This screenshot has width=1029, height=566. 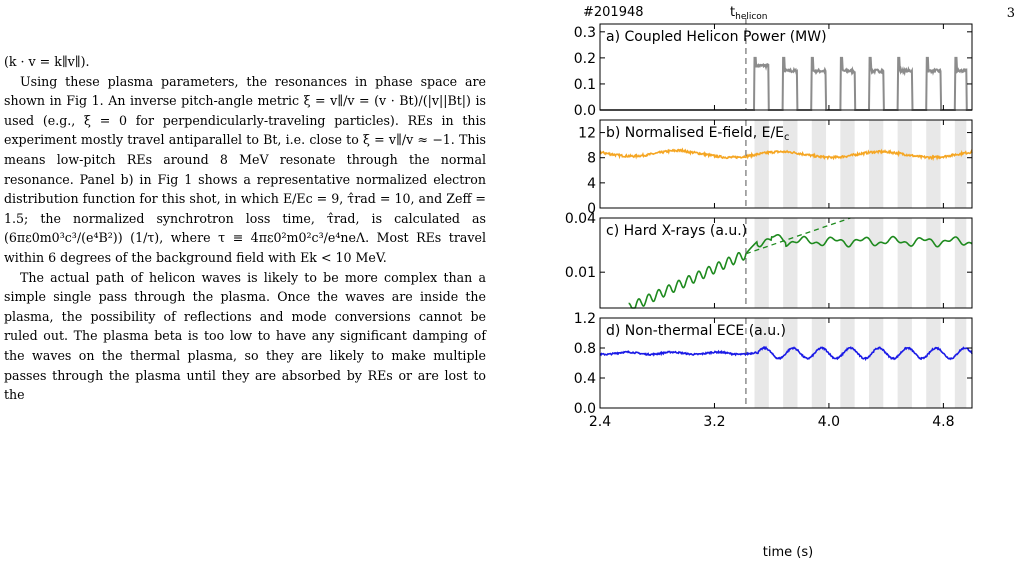 I want to click on panel-title-b: b) Normalised E-field, E/Ec, so click(x=698, y=134).